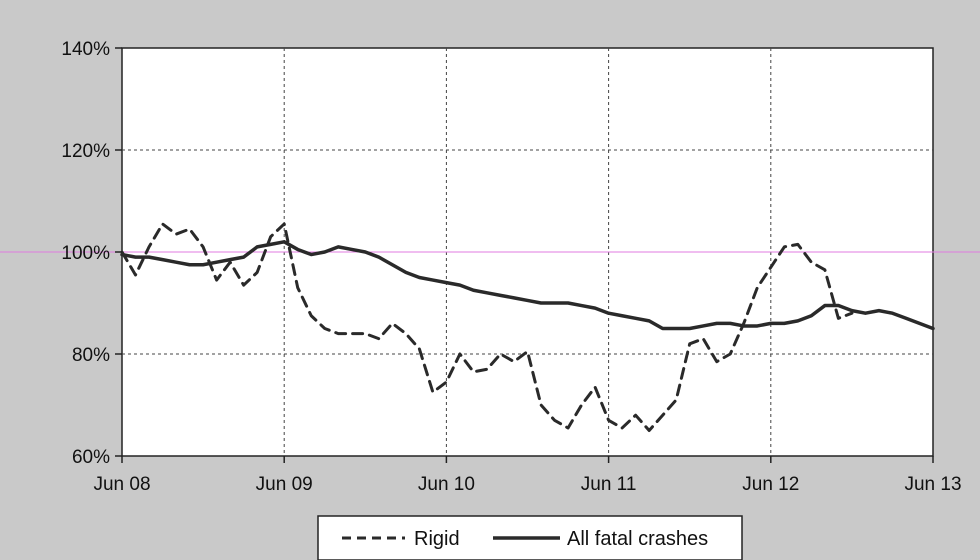 This screenshot has height=560, width=980. Describe the element at coordinates (85, 253) in the screenshot. I see `y-tick-label: 100%` at that location.